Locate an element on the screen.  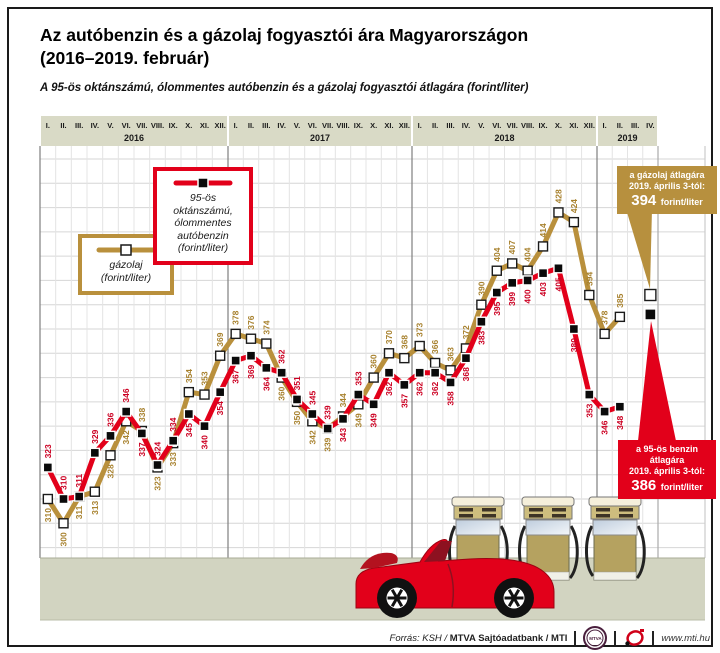
diesel-legend-label: (forint/liter) is located at coordinates (126, 277).